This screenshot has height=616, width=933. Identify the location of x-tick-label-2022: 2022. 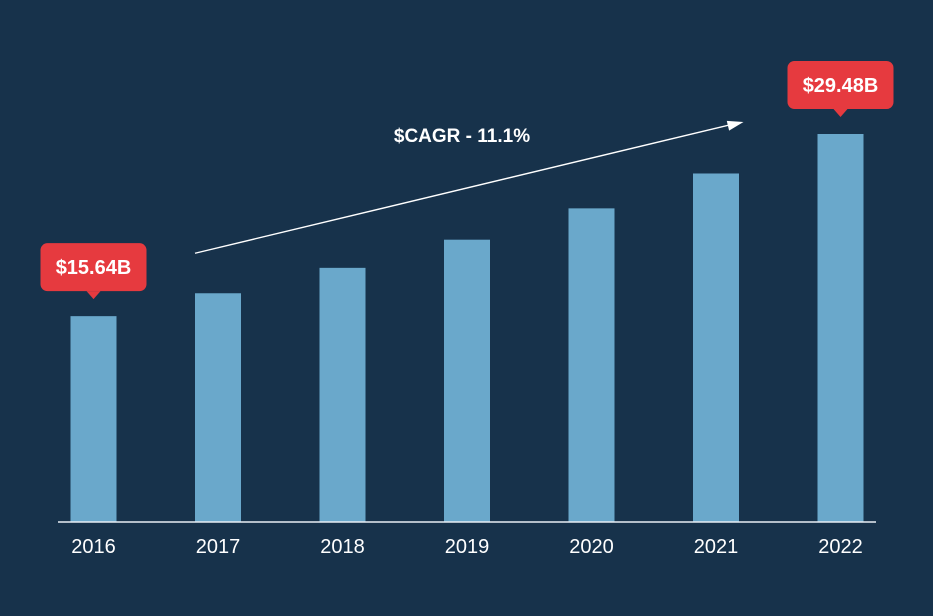
(840, 547).